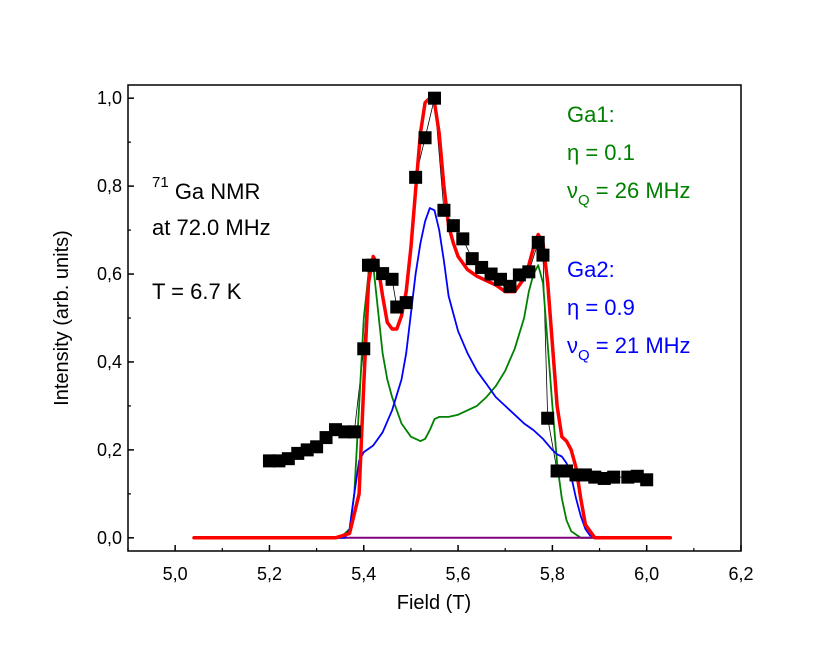 The height and width of the screenshot is (659, 830). Describe the element at coordinates (584, 200) in the screenshot. I see `ga1-nu-sub: Q` at that location.